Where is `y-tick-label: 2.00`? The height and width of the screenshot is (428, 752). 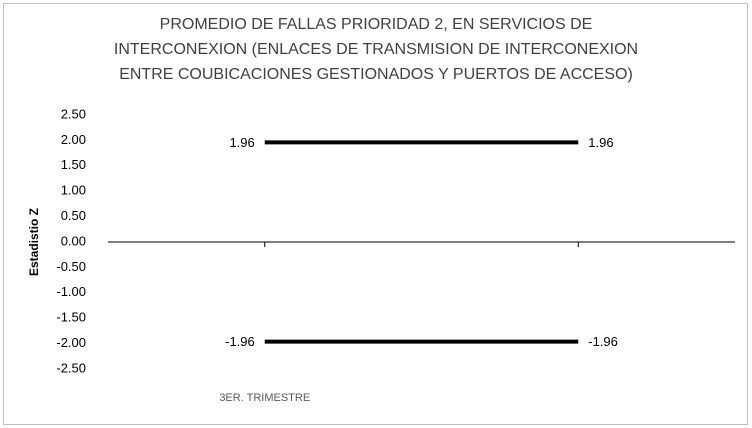
y-tick-label: 2.00 is located at coordinates (73, 139).